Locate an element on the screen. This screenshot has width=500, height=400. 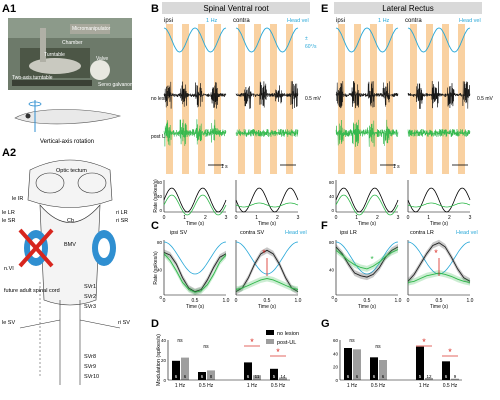
avg-postul-line-band is located at coordinates (367, 259).